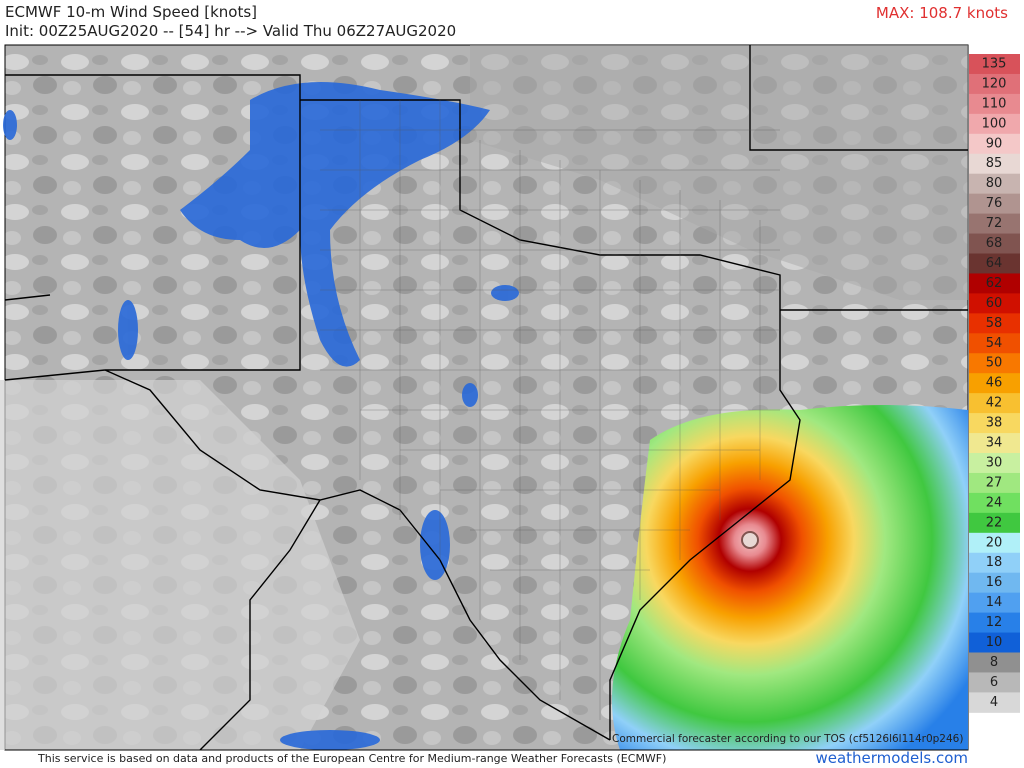 This screenshot has height=768, width=1024. What do you see at coordinates (941, 13) in the screenshot?
I see `max-label: MAX: 108.7 knots` at bounding box center [941, 13].